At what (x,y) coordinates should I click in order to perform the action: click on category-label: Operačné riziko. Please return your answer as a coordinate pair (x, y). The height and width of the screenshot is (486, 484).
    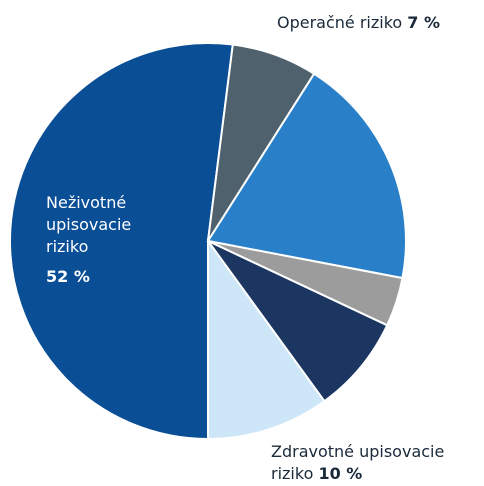
    Looking at the image, I should click on (340, 22).